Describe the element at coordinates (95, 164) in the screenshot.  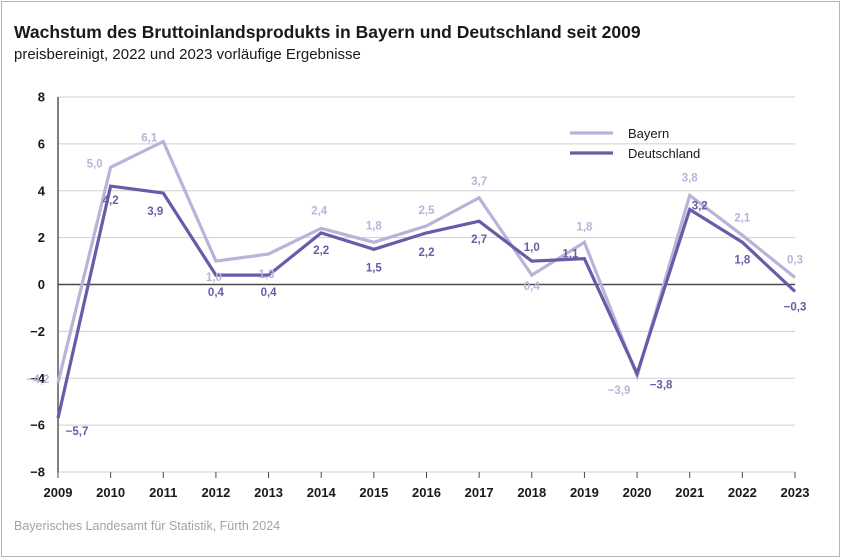
I see `data-label-bayern: 5,0` at that location.